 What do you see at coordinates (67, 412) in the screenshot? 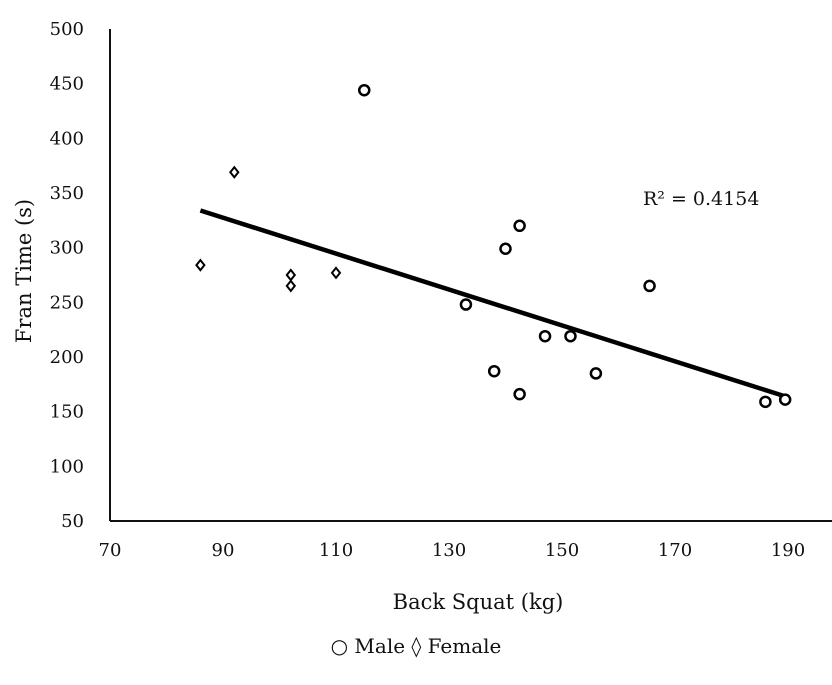
I see `y-tick-label: 150` at bounding box center [67, 412].